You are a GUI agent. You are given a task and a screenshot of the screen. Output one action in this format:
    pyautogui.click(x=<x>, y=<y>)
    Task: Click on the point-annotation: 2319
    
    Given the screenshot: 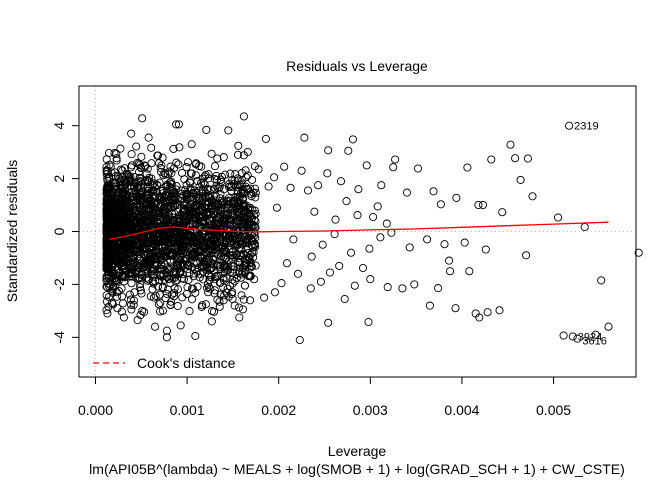 What is the action you would take?
    pyautogui.click(x=586, y=127)
    